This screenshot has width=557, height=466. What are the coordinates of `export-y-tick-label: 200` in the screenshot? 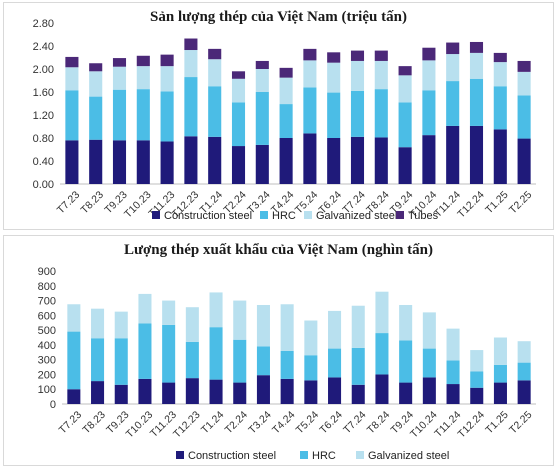 It's located at (47, 375).